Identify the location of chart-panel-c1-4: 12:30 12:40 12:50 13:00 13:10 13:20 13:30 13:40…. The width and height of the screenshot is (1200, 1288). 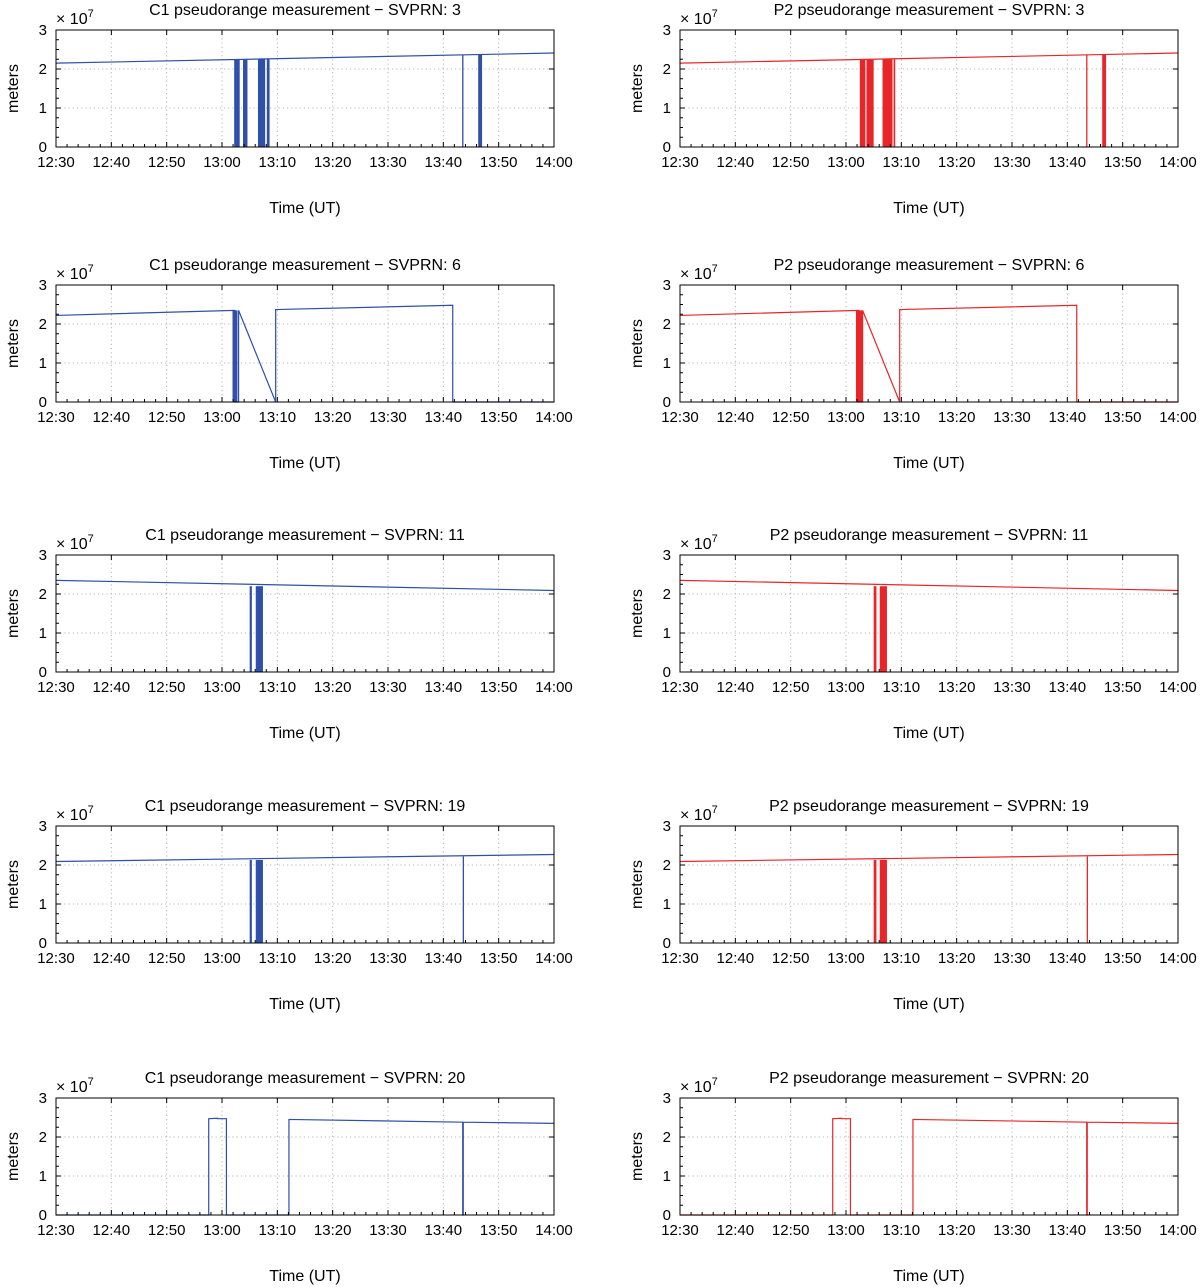
(289, 1177).